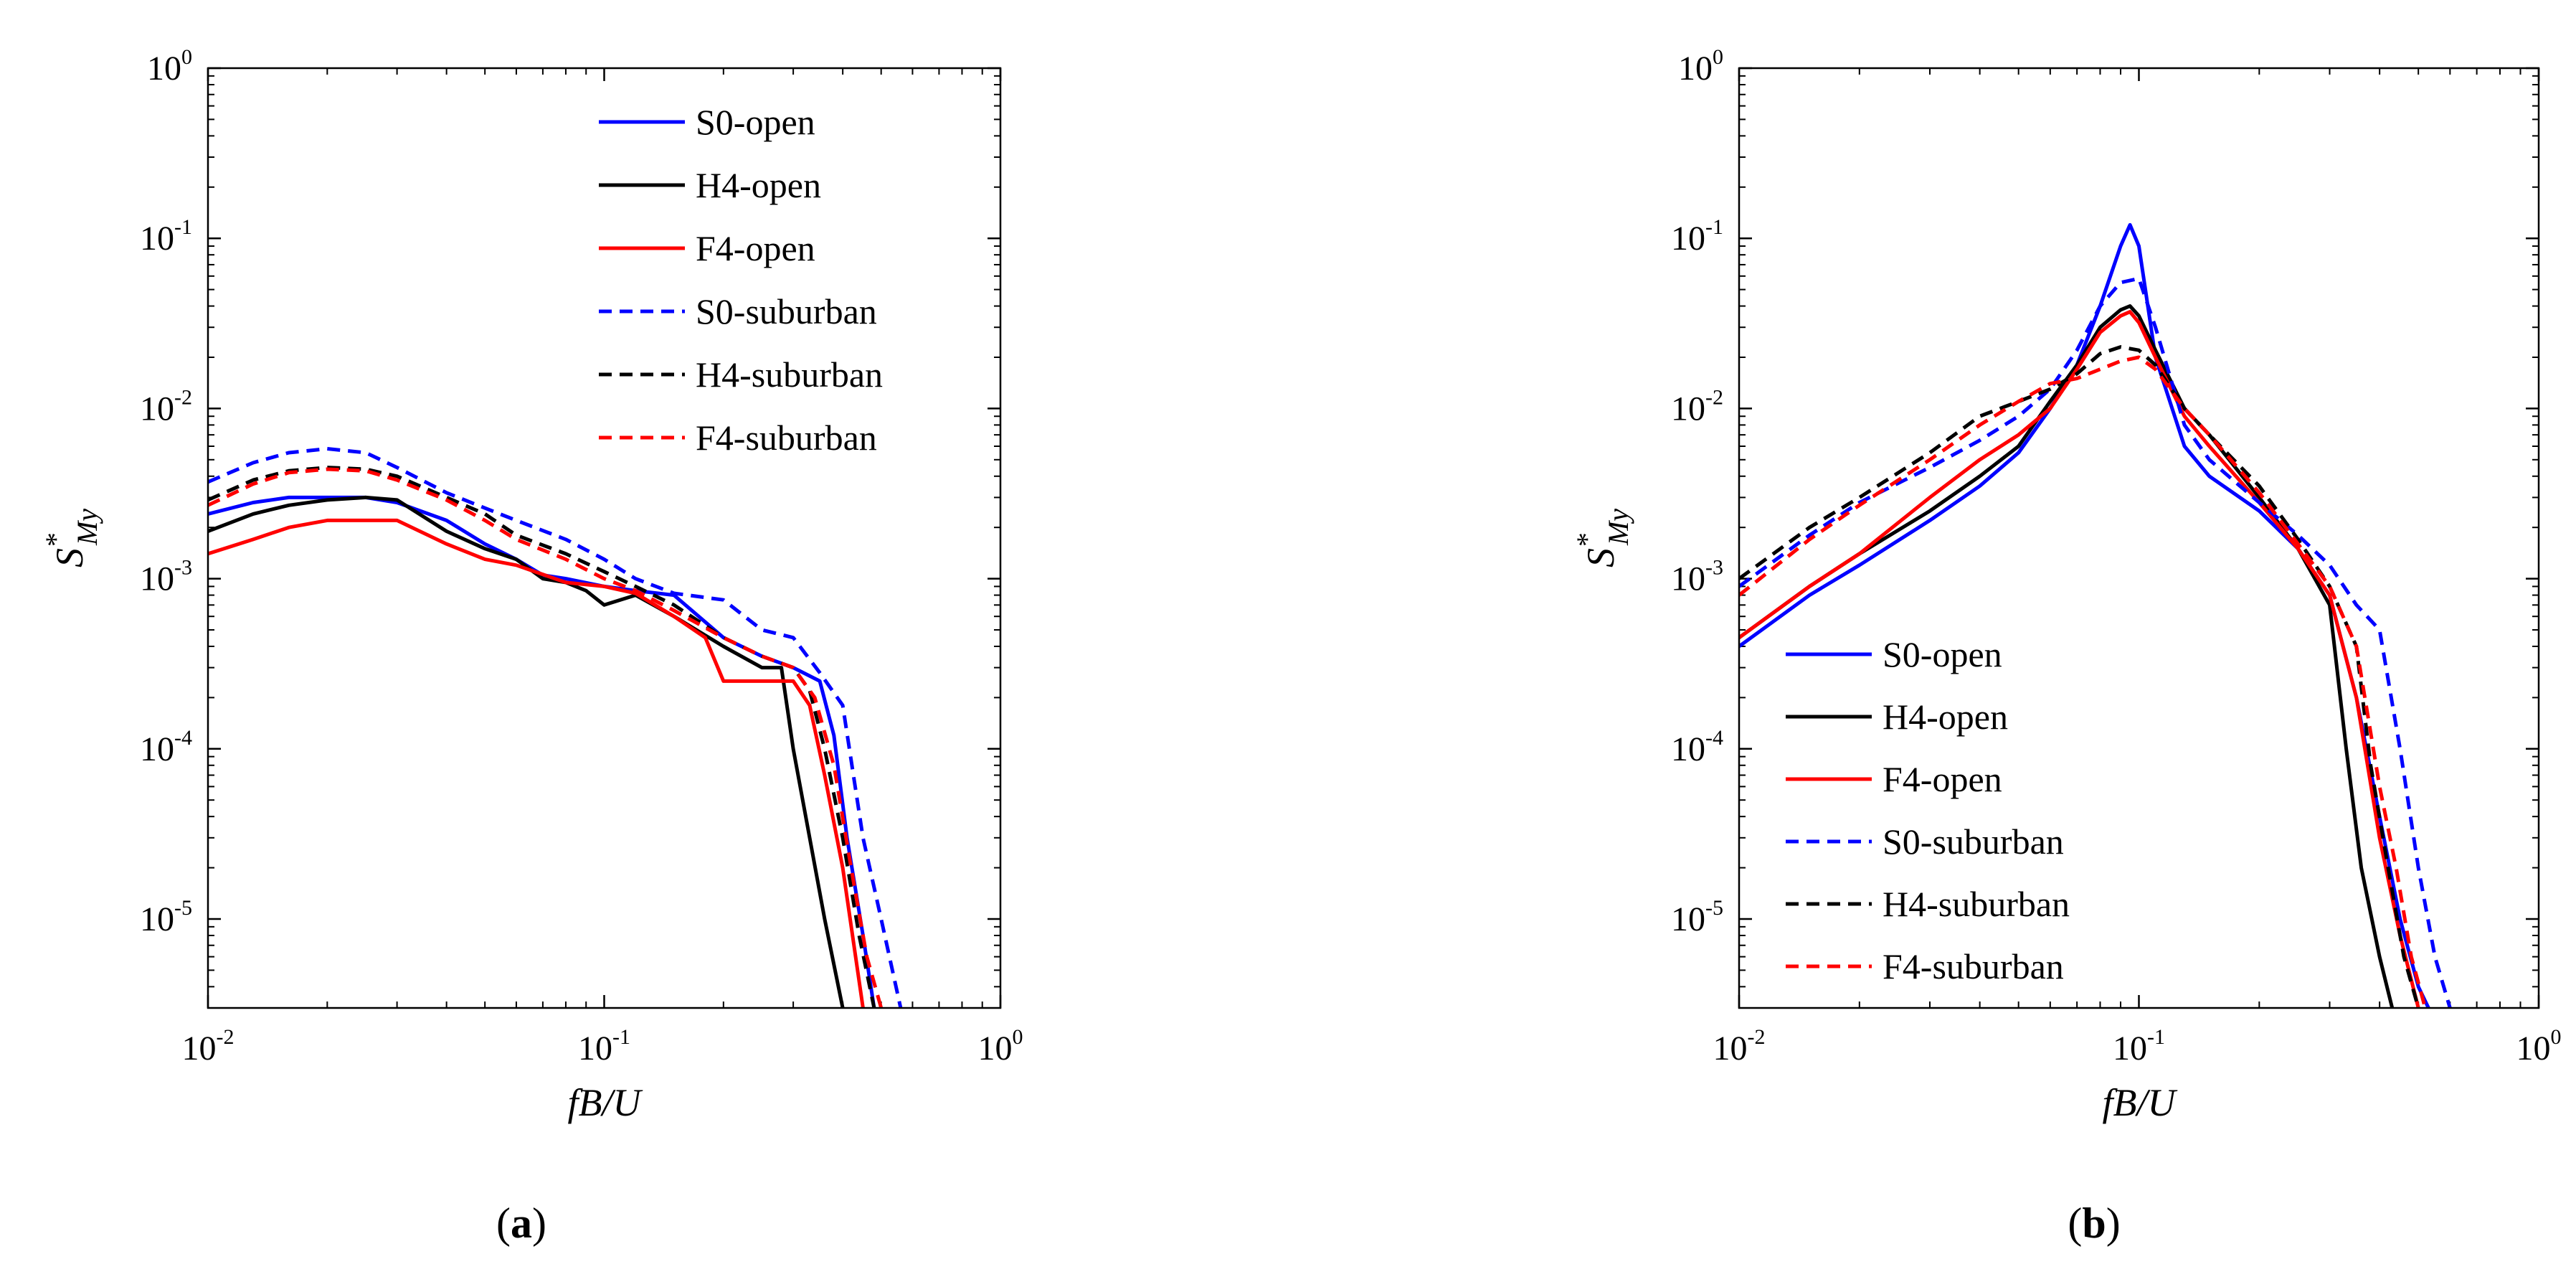 The height and width of the screenshot is (1282, 2576). I want to click on caption-letter: a, so click(521, 1223).